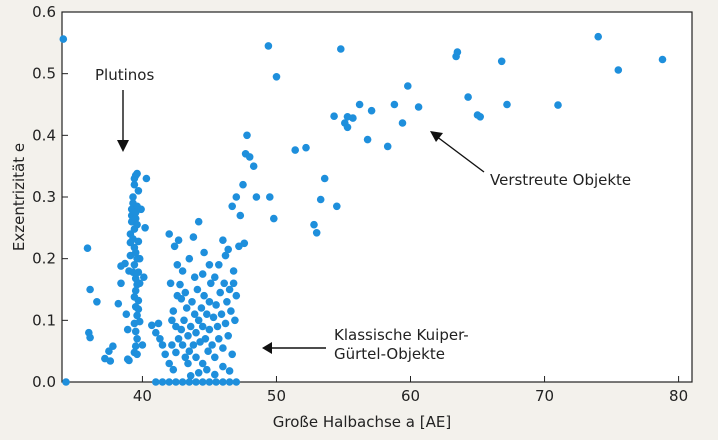  I want to click on y-axis-ticks: 0.0 0.1 0.2 0.3 0.4 0.5 0.6, so click(50, 197).